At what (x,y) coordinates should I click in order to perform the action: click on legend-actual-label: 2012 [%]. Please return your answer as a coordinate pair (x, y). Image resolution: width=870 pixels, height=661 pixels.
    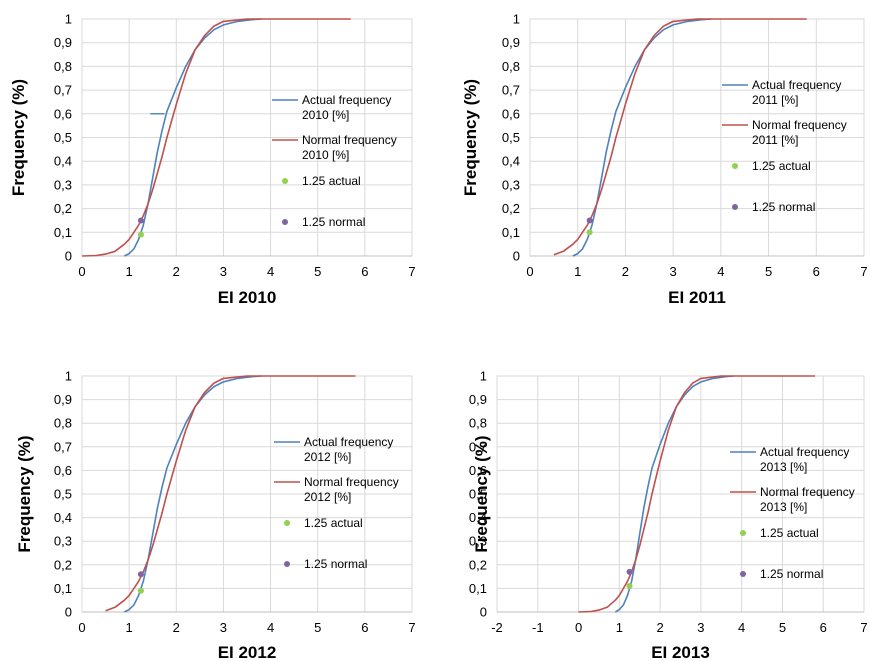
    Looking at the image, I should click on (327, 457).